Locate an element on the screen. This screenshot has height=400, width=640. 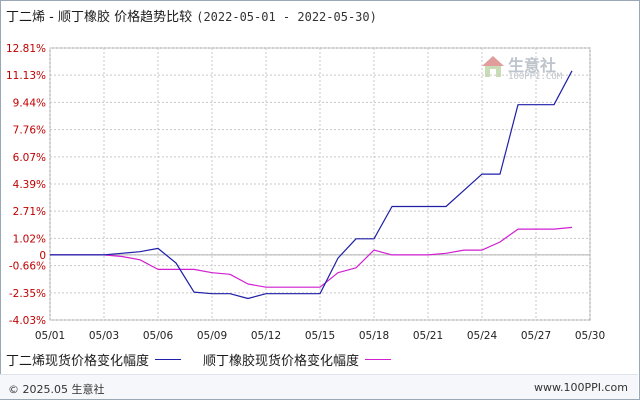
y-tick-label: 9.44% is located at coordinates (29, 103).